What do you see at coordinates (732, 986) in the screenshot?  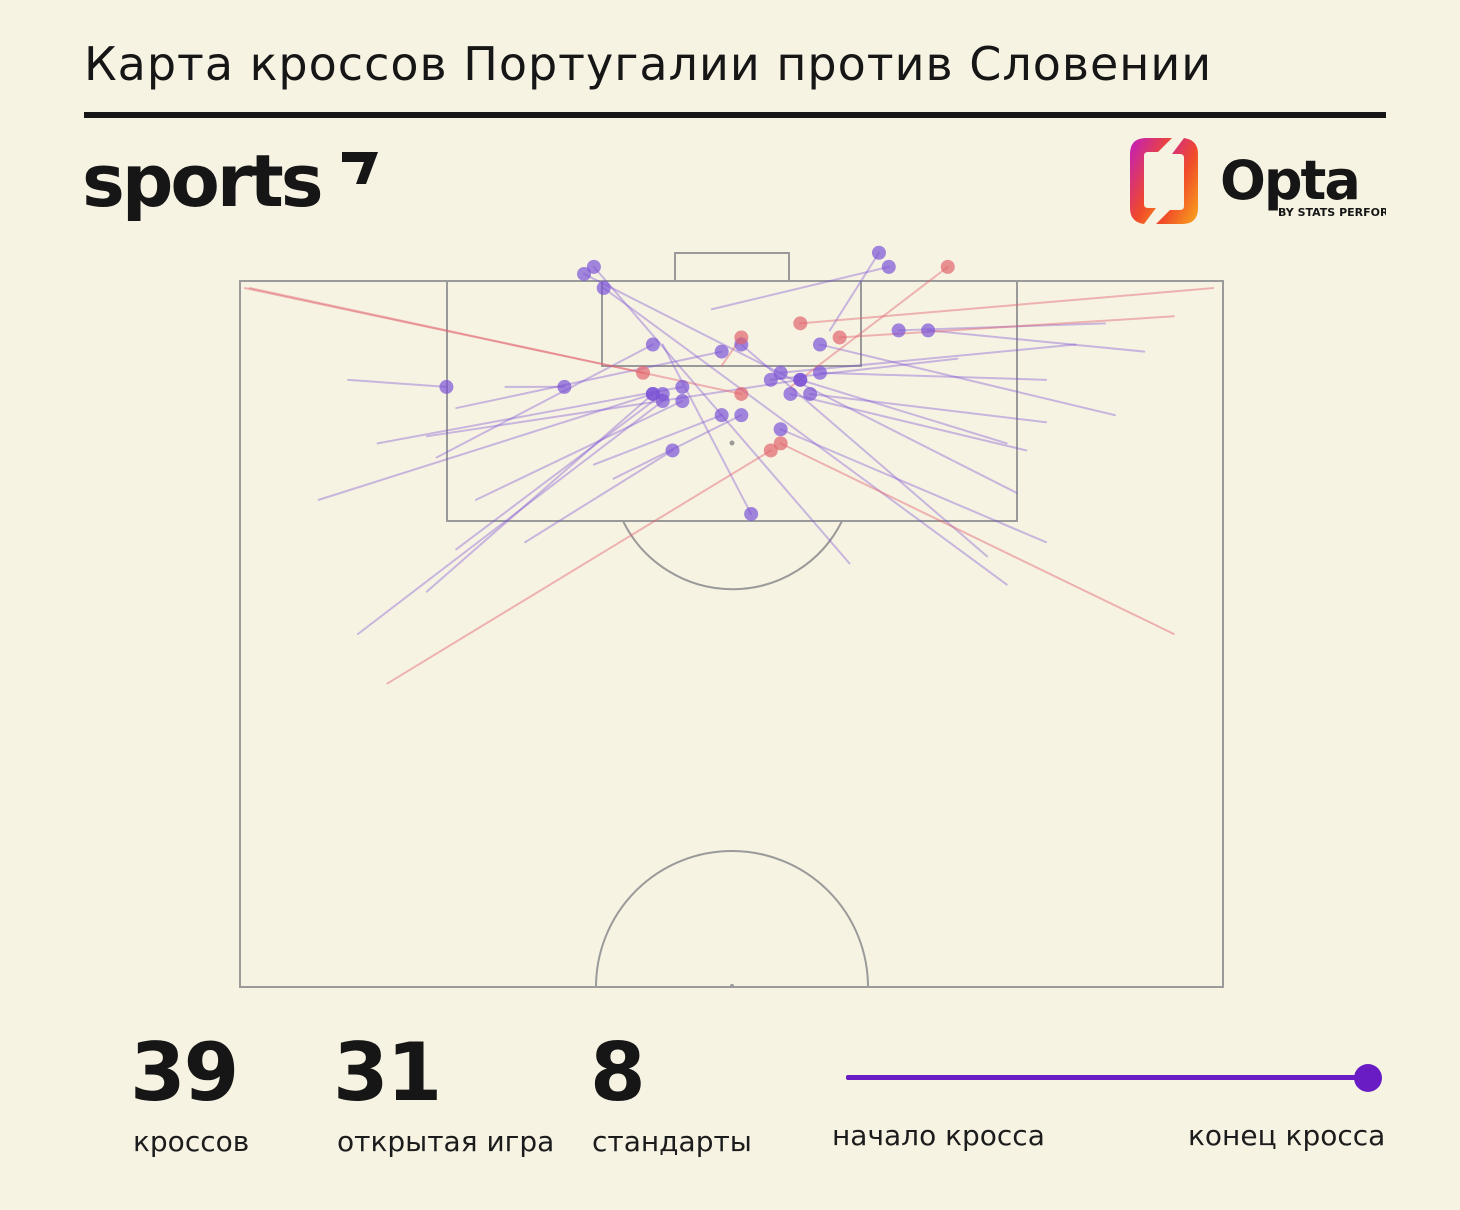 I see `center-spot` at bounding box center [732, 986].